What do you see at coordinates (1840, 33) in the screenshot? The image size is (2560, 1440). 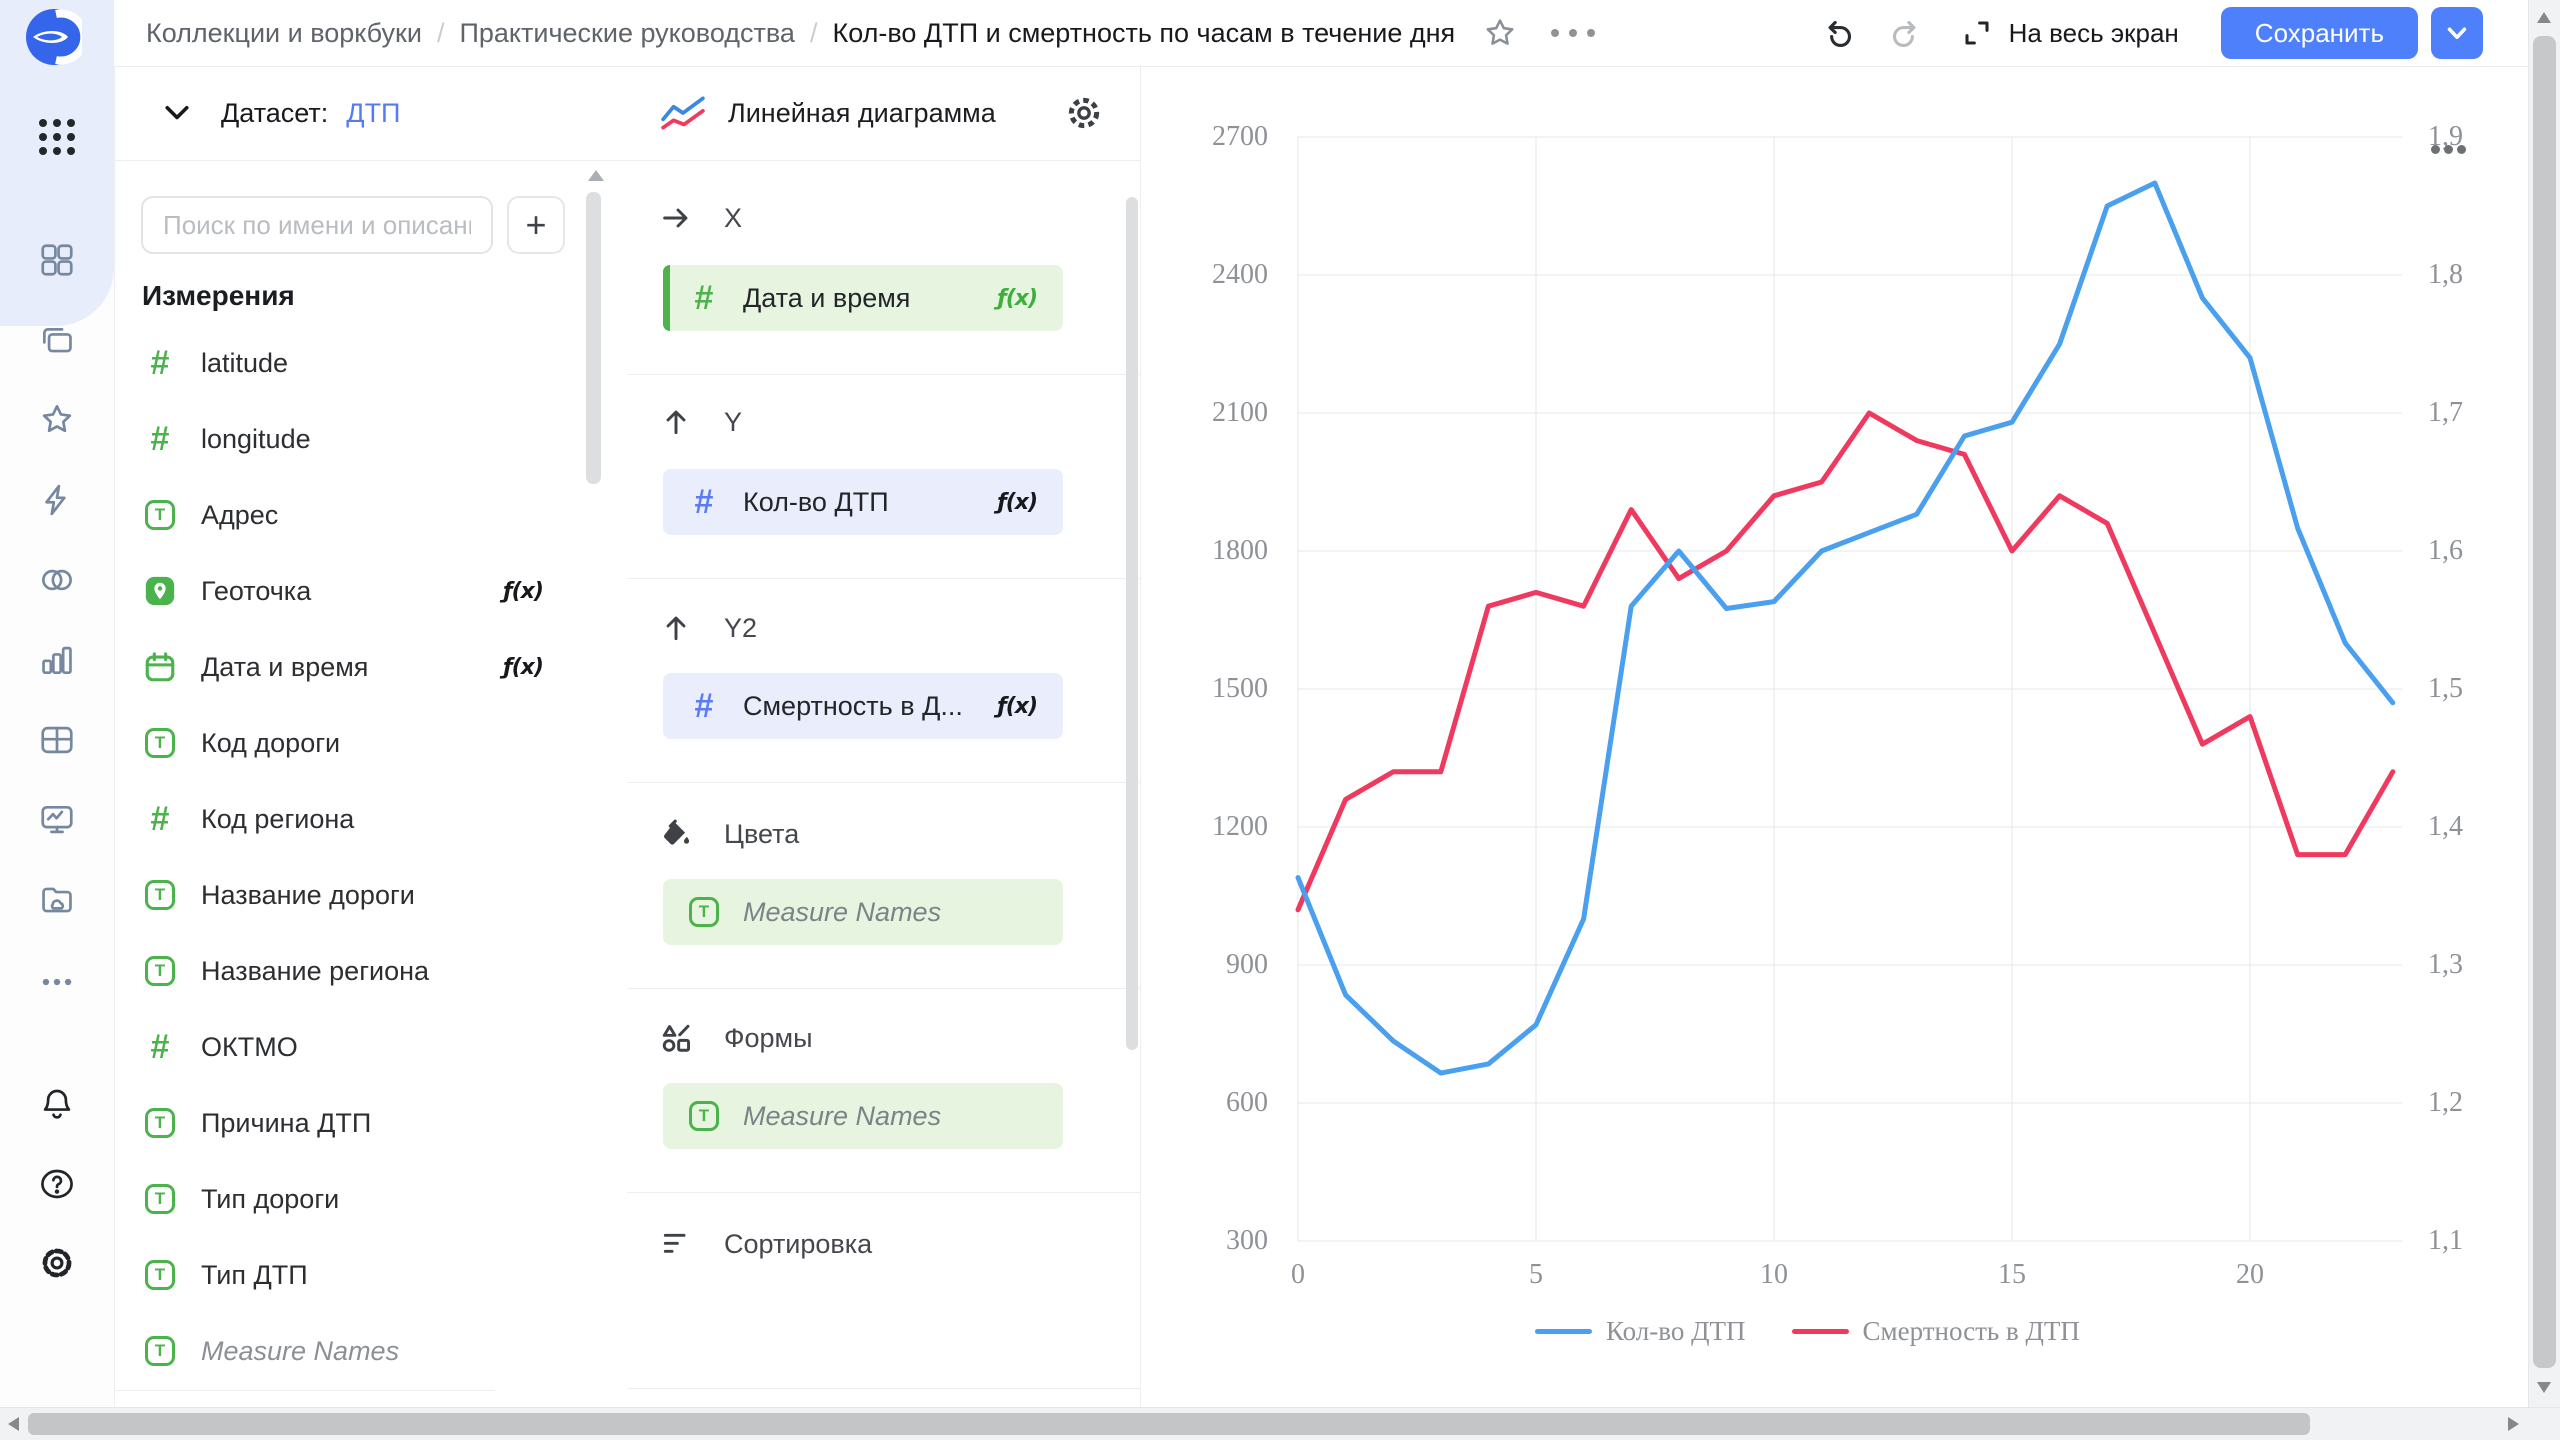 I see `undo-icon` at bounding box center [1840, 33].